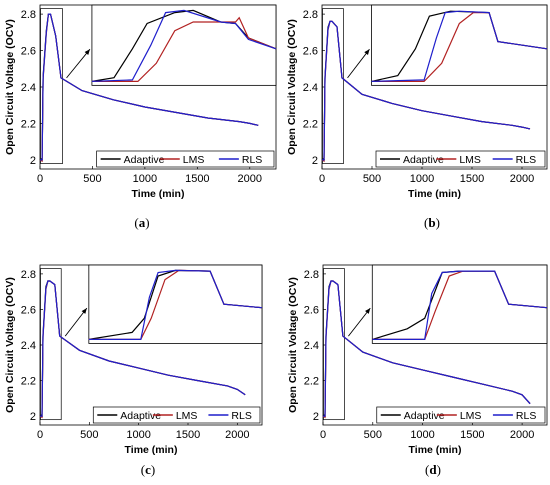  What do you see at coordinates (433, 469) in the screenshot?
I see `panel-caption: (d)` at bounding box center [433, 469].